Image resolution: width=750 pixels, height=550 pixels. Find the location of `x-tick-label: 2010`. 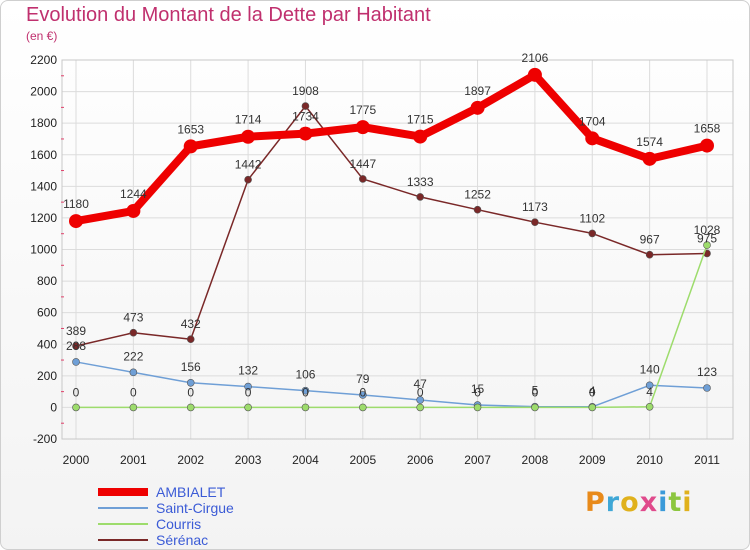

x-tick-label: 2010 is located at coordinates (649, 460).